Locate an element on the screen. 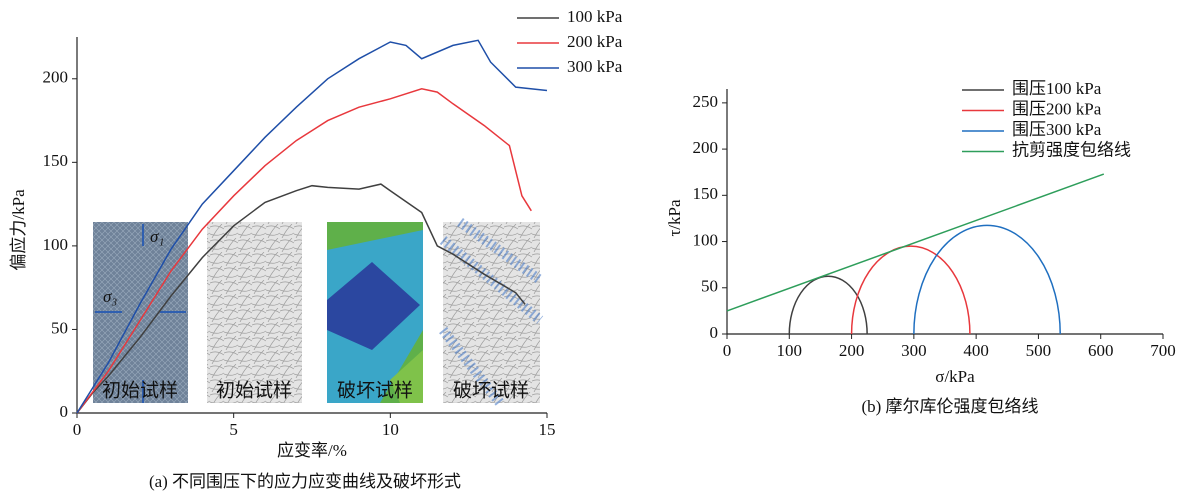  x-tick-label: 300 is located at coordinates (914, 350).